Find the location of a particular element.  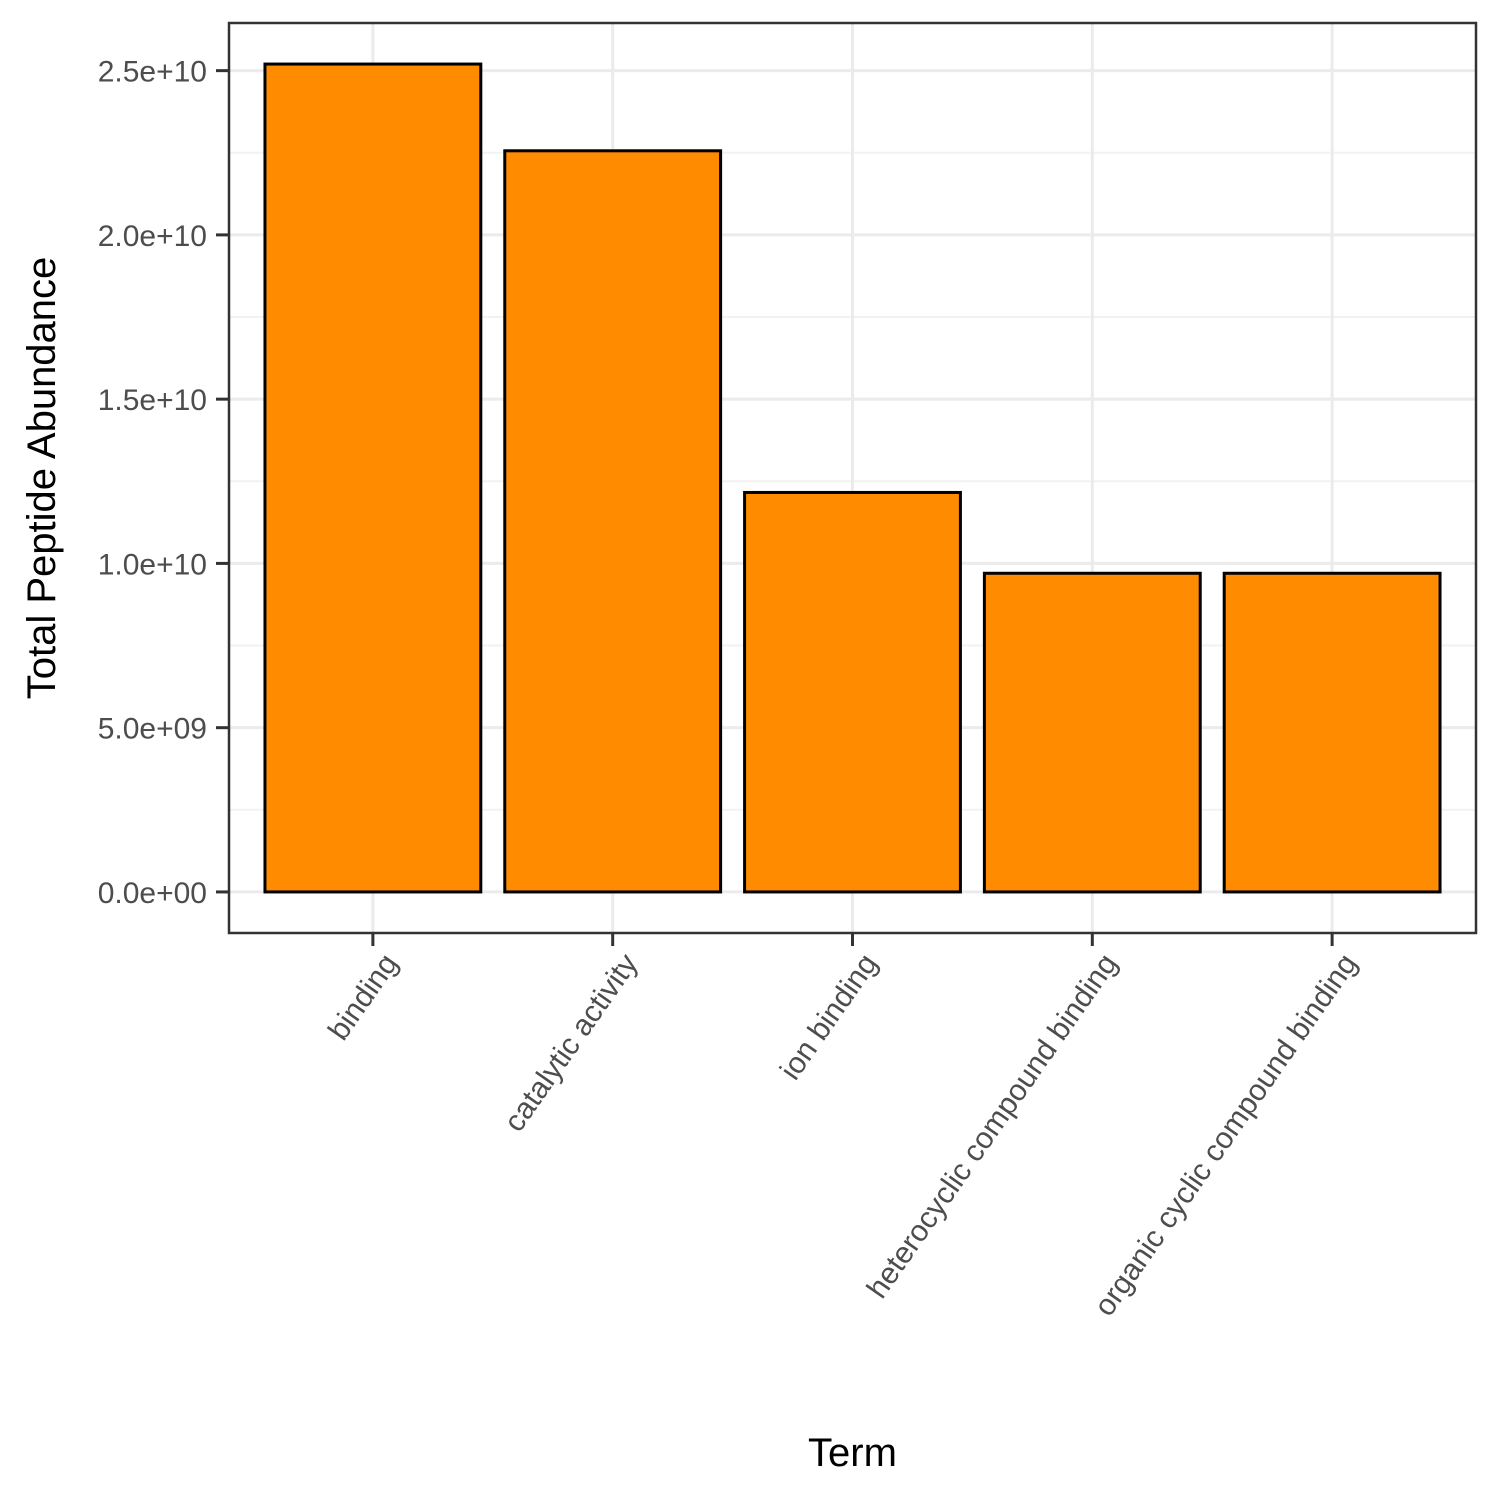

bar-binding is located at coordinates (373, 478).